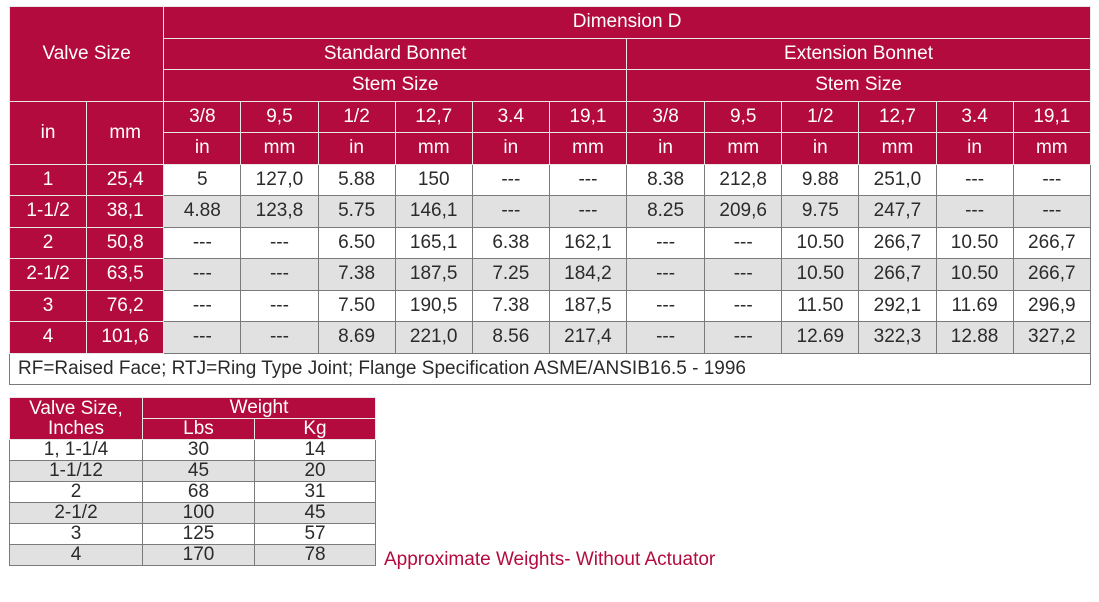 Image resolution: width=1099 pixels, height=602 pixels. Describe the element at coordinates (897, 179) in the screenshot. I see `dimension-value-cell: 251,0` at that location.